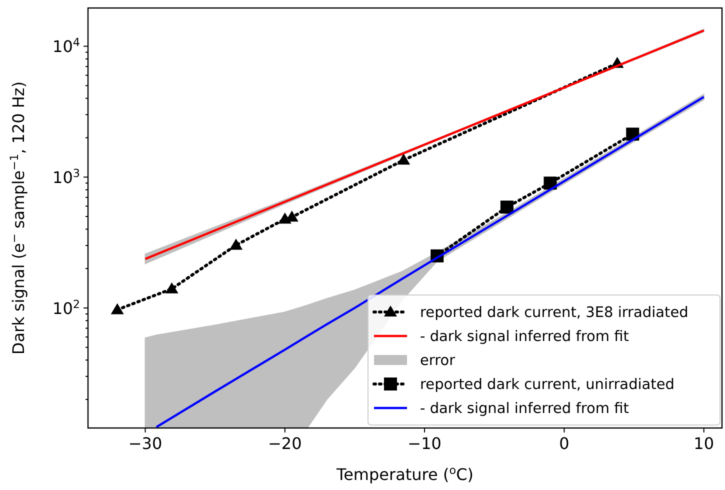 The width and height of the screenshot is (725, 490). Describe the element at coordinates (564, 443) in the screenshot. I see `x-tick-label: 0` at that location.